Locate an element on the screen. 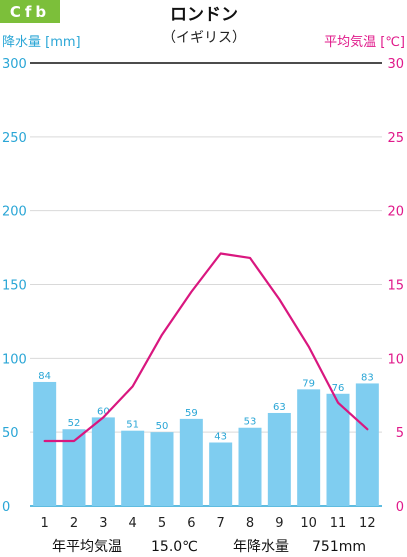 This screenshot has width=407, height=557. chart-subtitle: （イギリス） is located at coordinates (204, 38).